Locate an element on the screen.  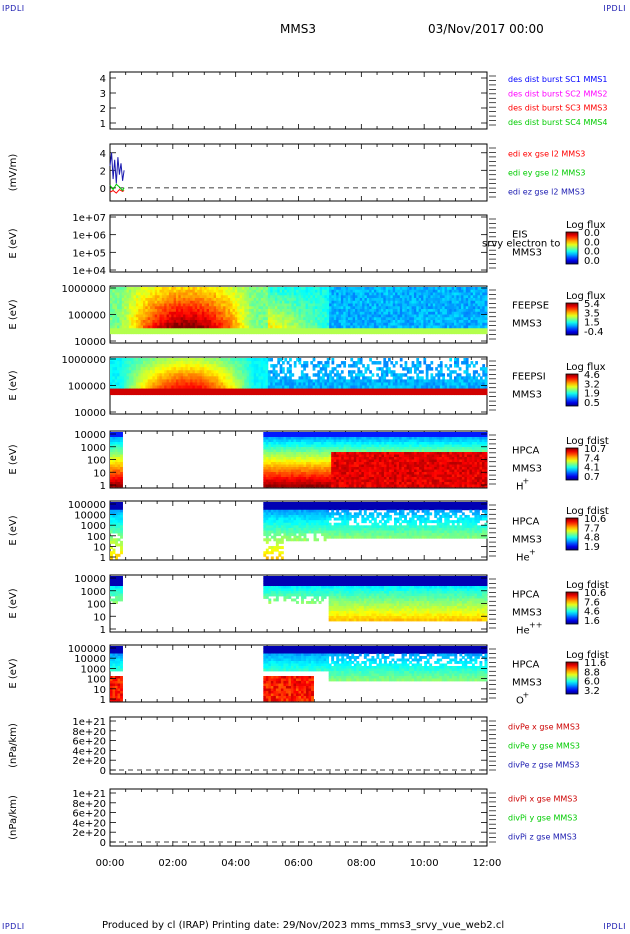
y-tick-label: 10000 is located at coordinates (90, 413).